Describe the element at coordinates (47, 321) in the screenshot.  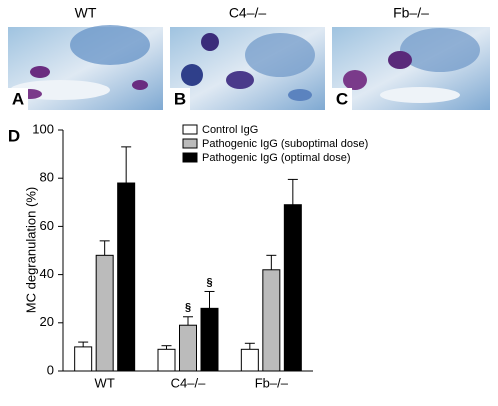
I see `y-tick-label: 20` at that location.